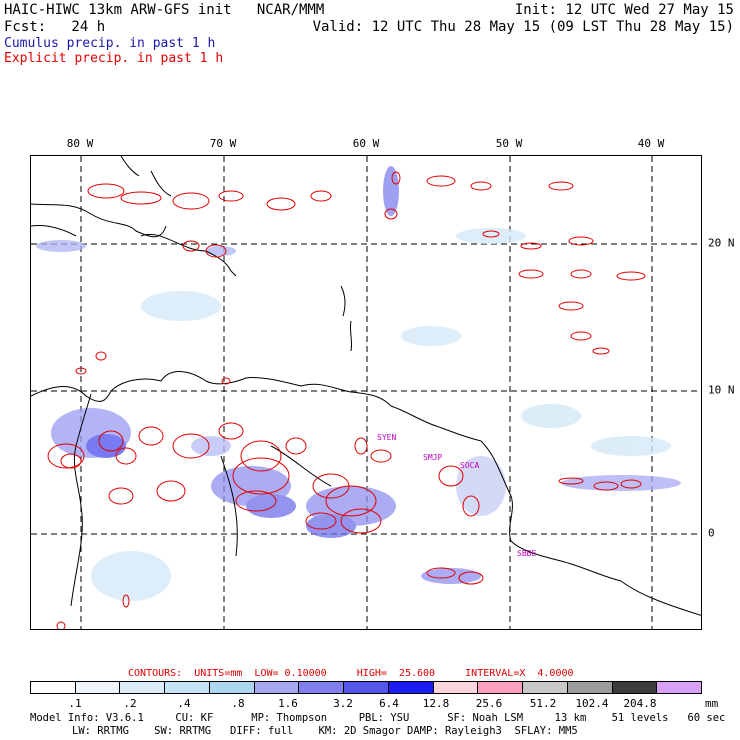 This screenshot has width=740, height=740. What do you see at coordinates (55, 27) in the screenshot?
I see `forecast-hour: Fcst: 24 h` at bounding box center [55, 27].